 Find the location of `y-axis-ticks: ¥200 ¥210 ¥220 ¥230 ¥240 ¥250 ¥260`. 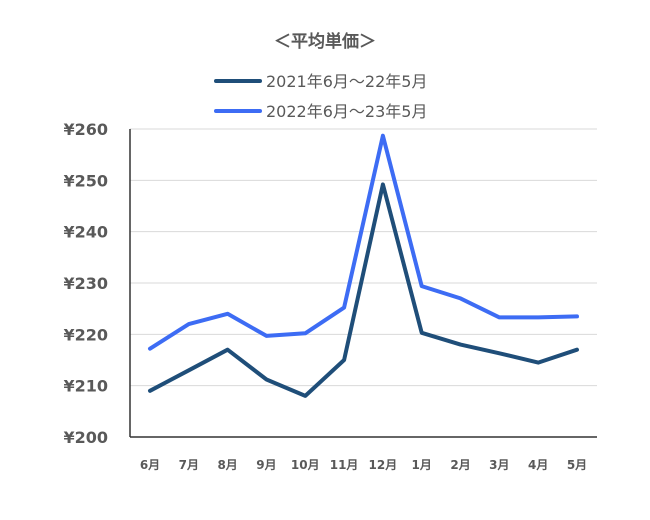

y-axis-ticks: ¥200 ¥210 ¥220 ¥230 ¥240 ¥250 ¥260 is located at coordinates (85, 283).